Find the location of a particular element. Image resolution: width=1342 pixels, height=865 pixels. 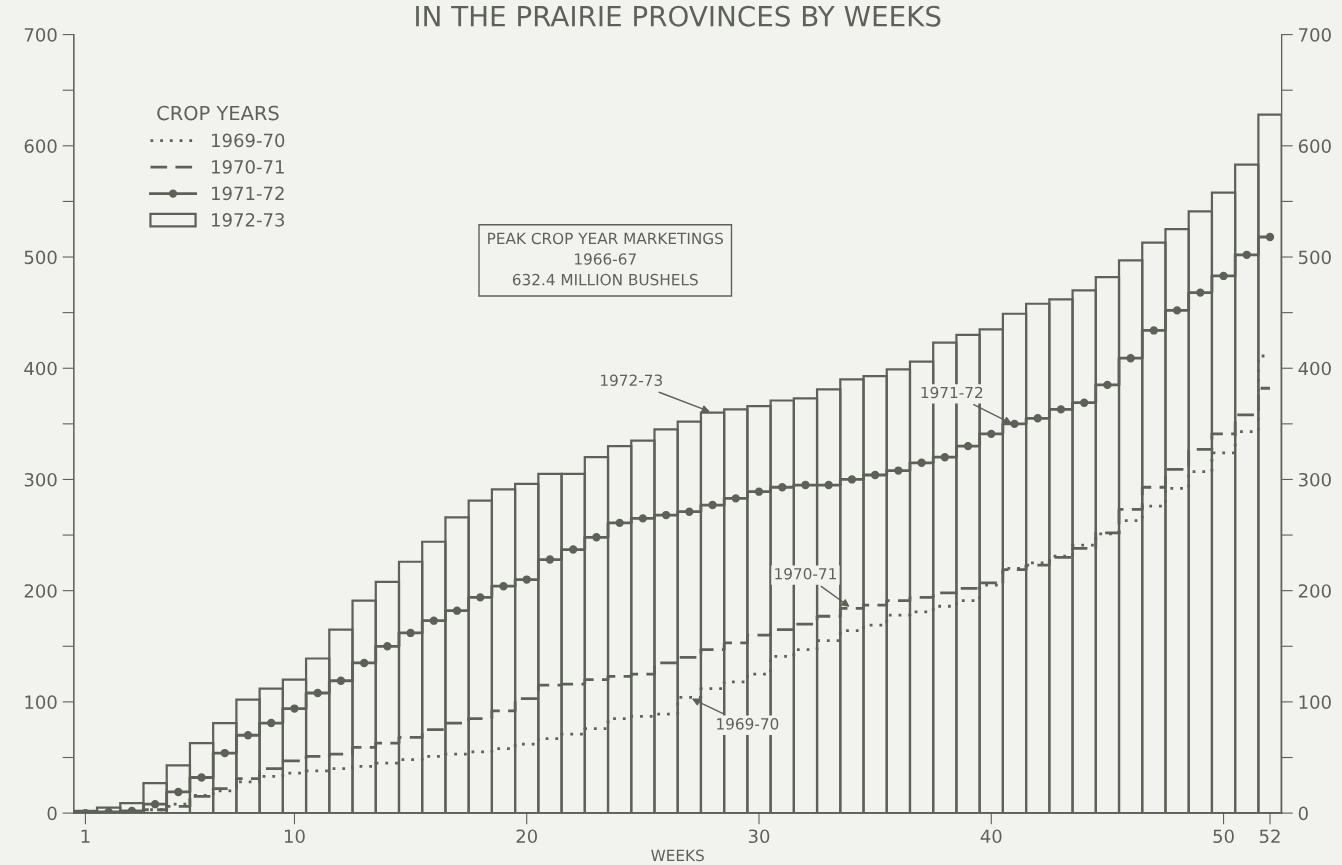

annotation: 1969-70 is located at coordinates (748, 724).